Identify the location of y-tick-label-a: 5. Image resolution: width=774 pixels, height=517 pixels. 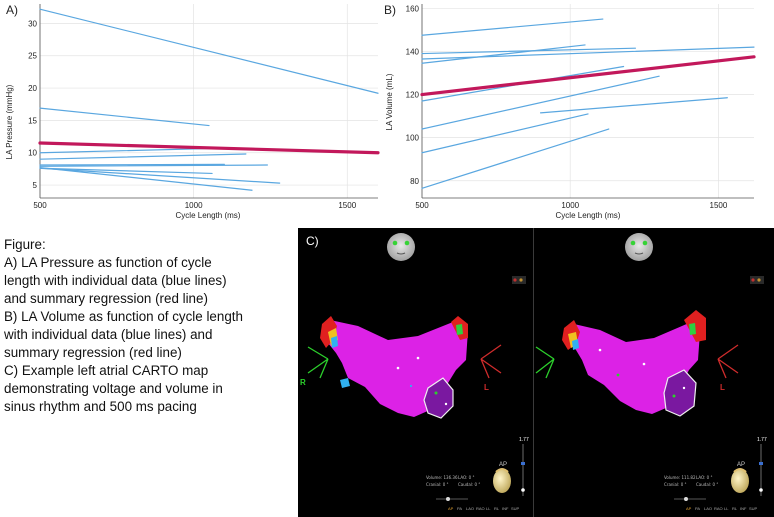
(35, 185).